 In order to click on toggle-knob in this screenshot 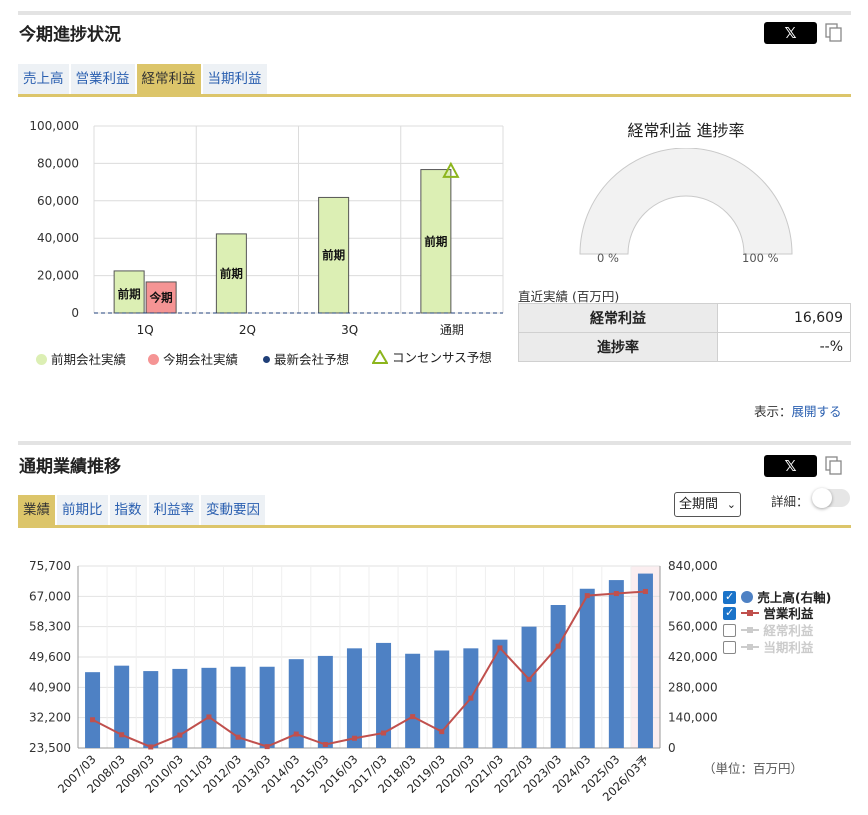, I will do `click(822, 498)`.